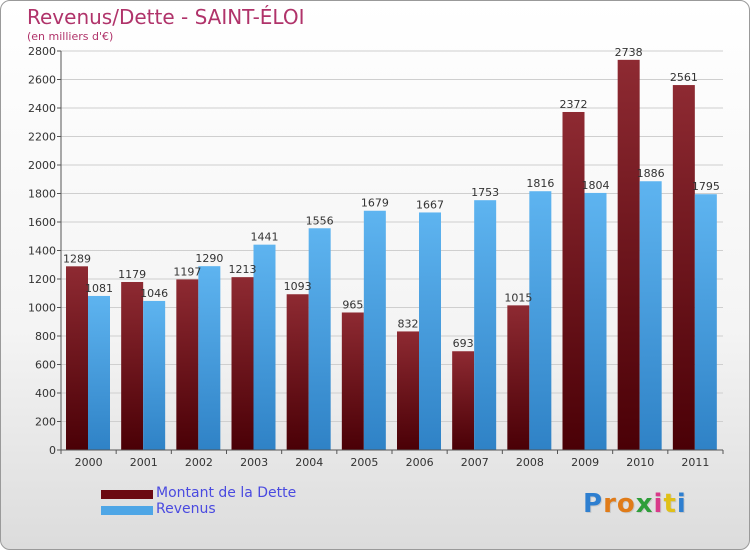 This screenshot has height=550, width=750. What do you see at coordinates (42, 80) in the screenshot?
I see `y-tick-label: 2600` at bounding box center [42, 80].